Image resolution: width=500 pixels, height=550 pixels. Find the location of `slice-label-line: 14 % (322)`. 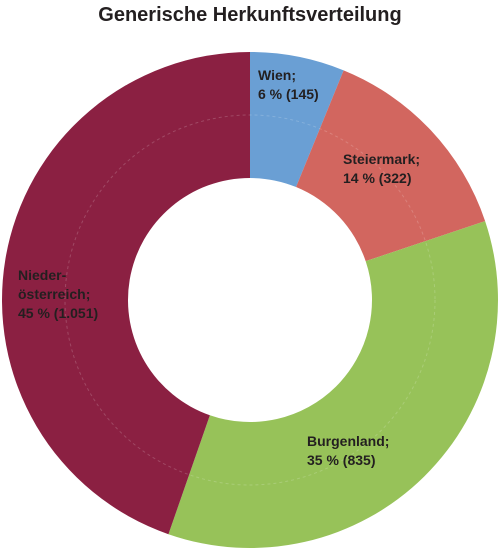

slice-label-line: 14 % (322) is located at coordinates (377, 178).